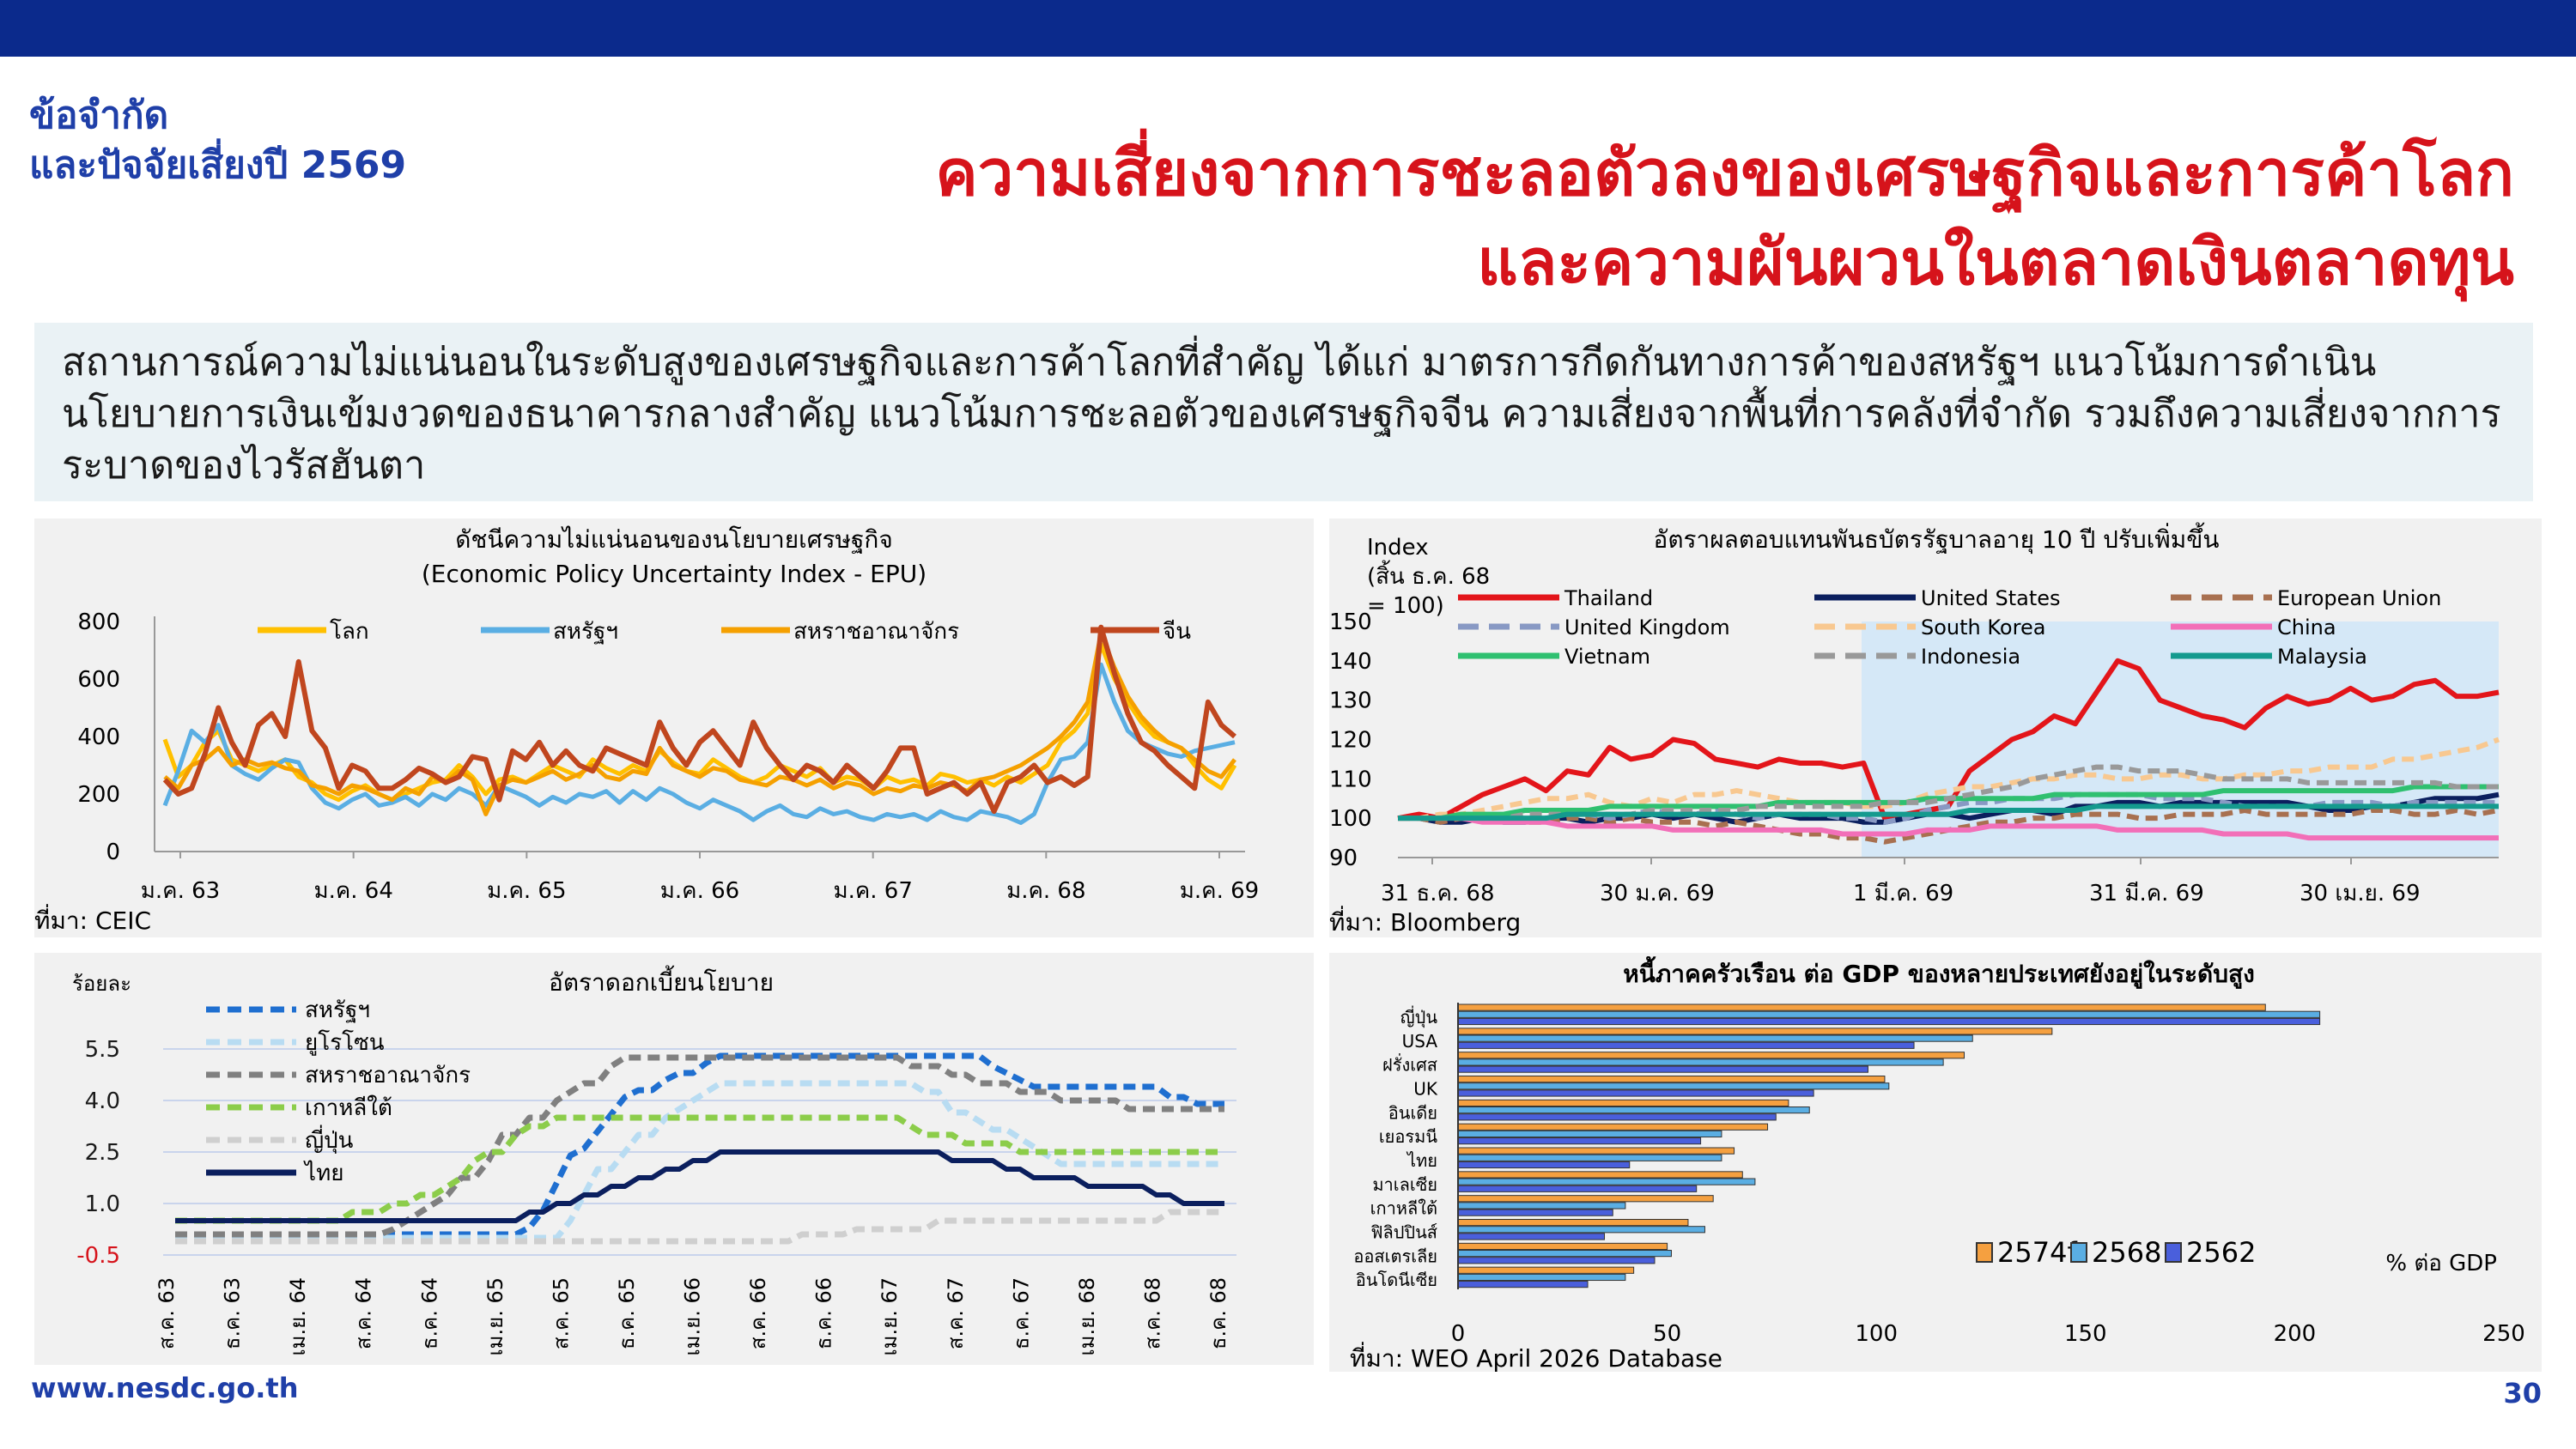  What do you see at coordinates (102, 1153) in the screenshot?
I see `y-tick-label: 2.5` at bounding box center [102, 1153].